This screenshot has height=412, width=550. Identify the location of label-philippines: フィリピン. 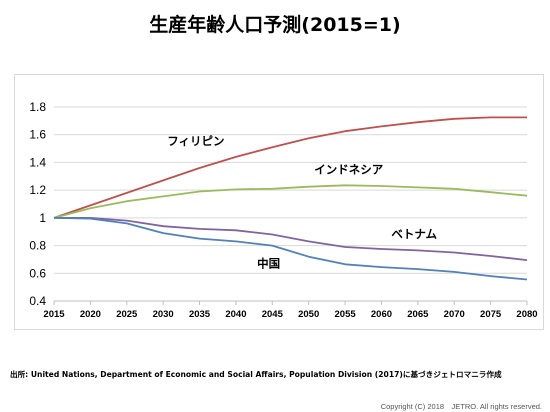
(195, 141).